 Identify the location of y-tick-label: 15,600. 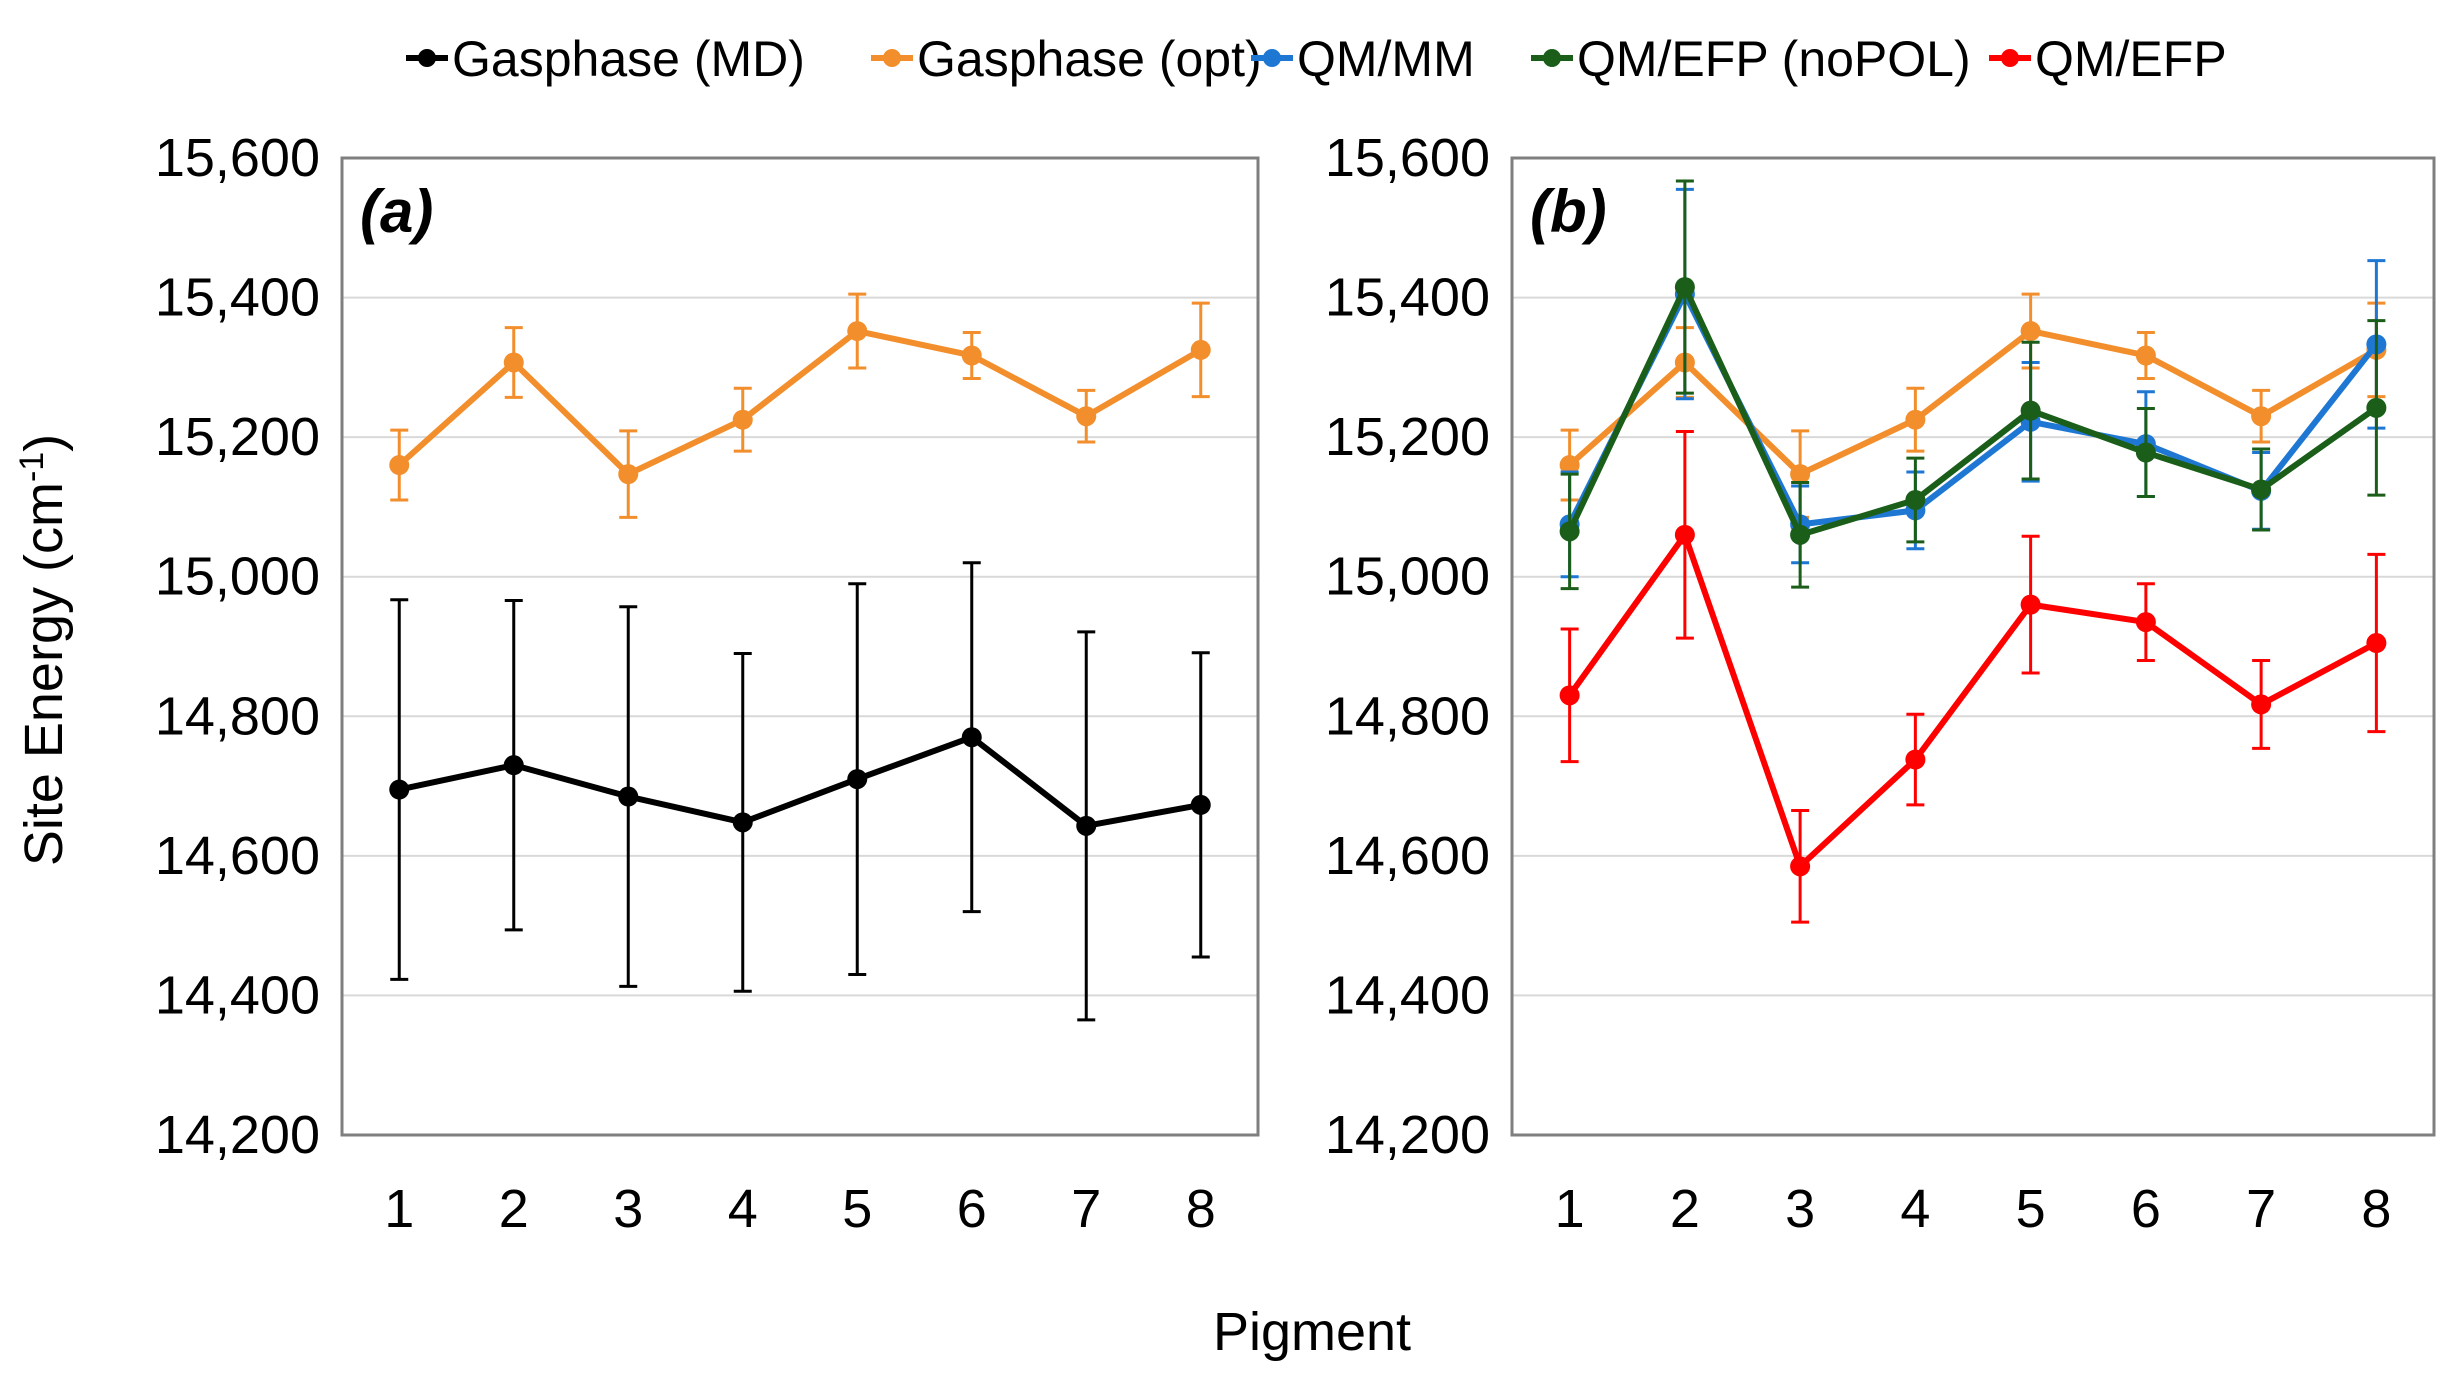
(237, 158).